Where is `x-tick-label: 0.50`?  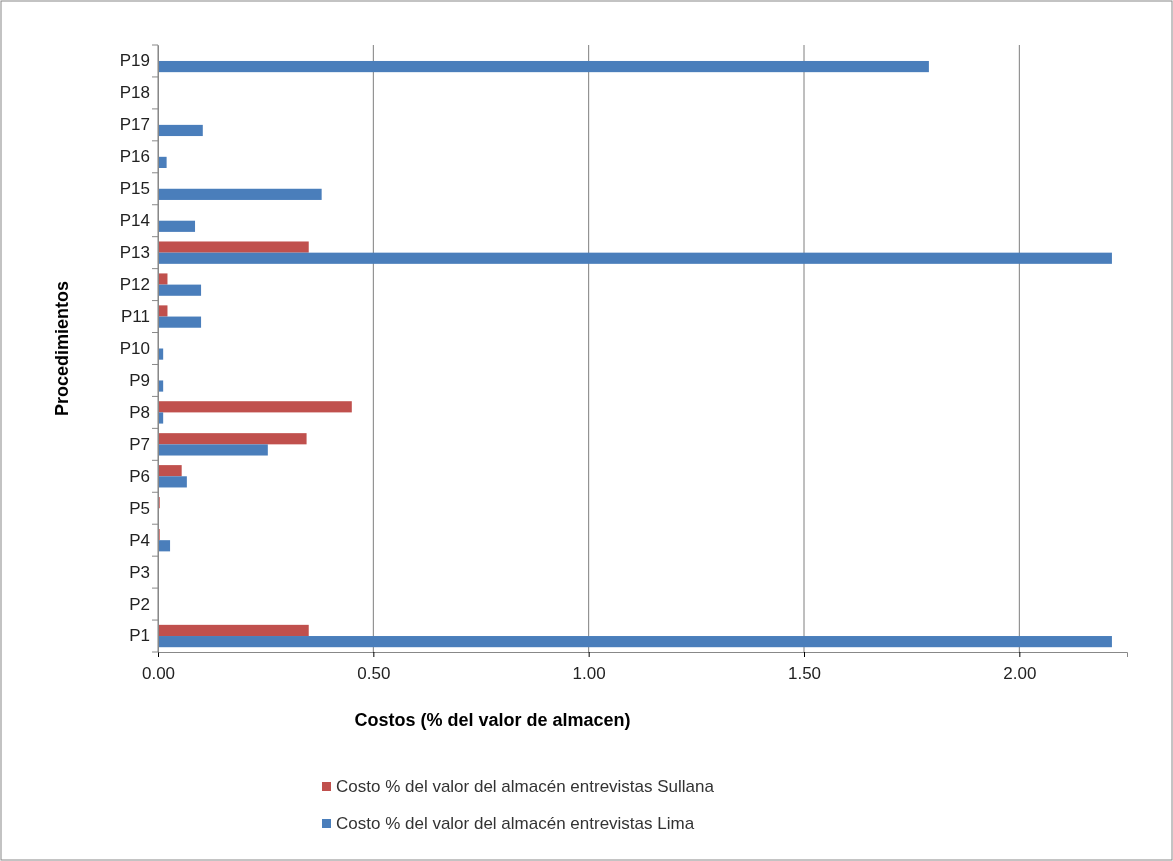
x-tick-label: 0.50 is located at coordinates (374, 673).